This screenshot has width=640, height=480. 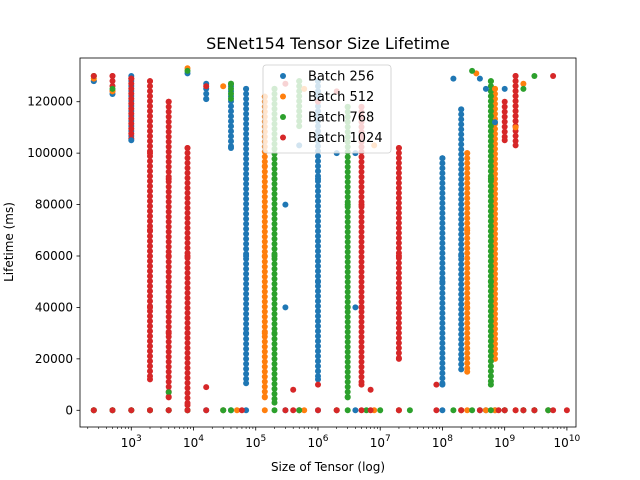 What do you see at coordinates (283, 96) in the screenshot?
I see `legend-marker` at bounding box center [283, 96].